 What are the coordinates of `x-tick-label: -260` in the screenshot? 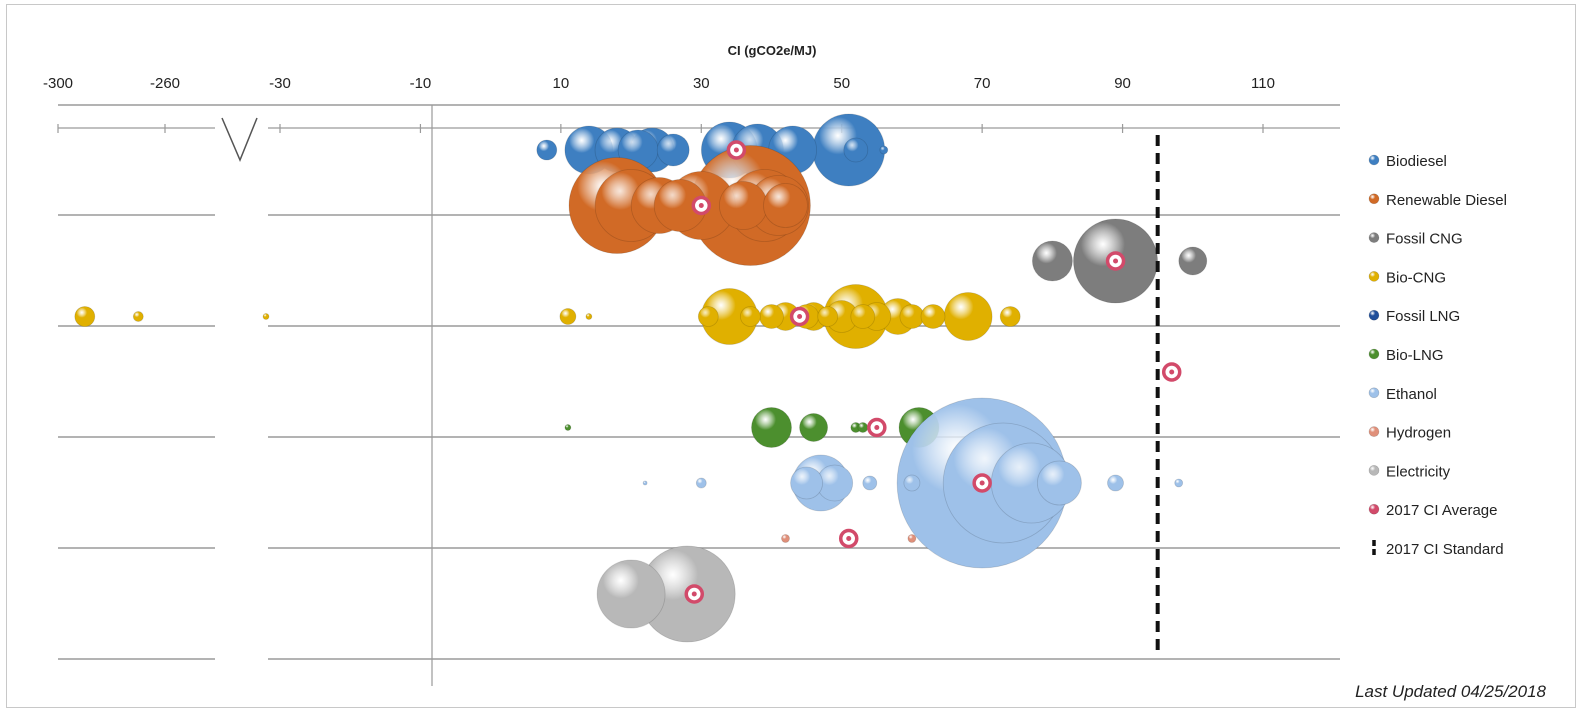 It's located at (165, 83).